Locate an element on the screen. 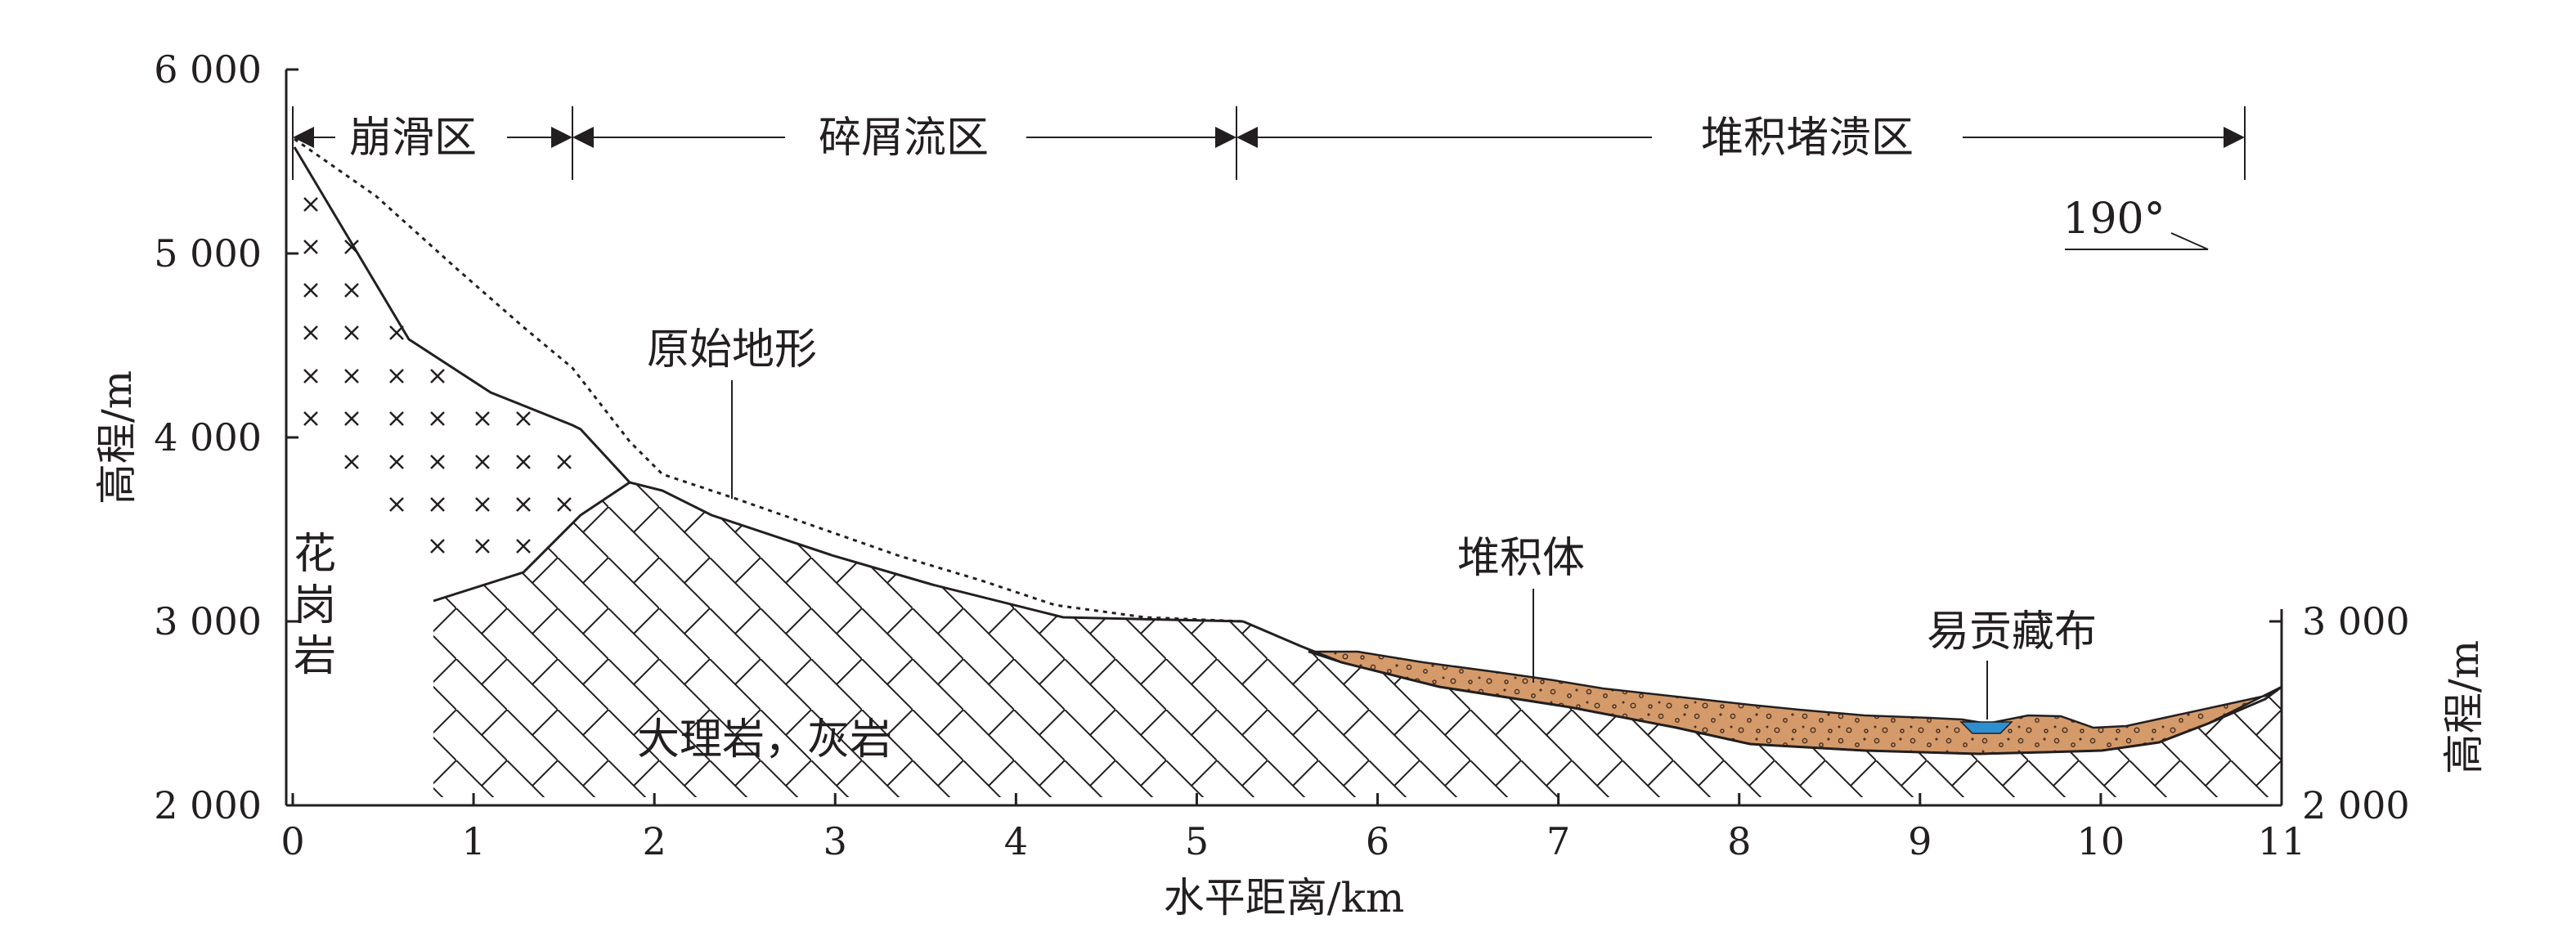 This screenshot has width=2576, height=928. x-tick-label: 10 is located at coordinates (2101, 841).